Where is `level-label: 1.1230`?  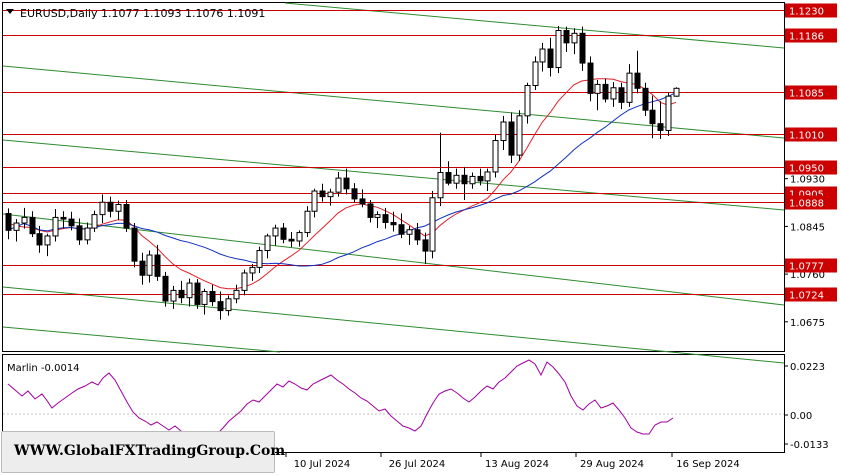
level-label: 1.1230 is located at coordinates (806, 12).